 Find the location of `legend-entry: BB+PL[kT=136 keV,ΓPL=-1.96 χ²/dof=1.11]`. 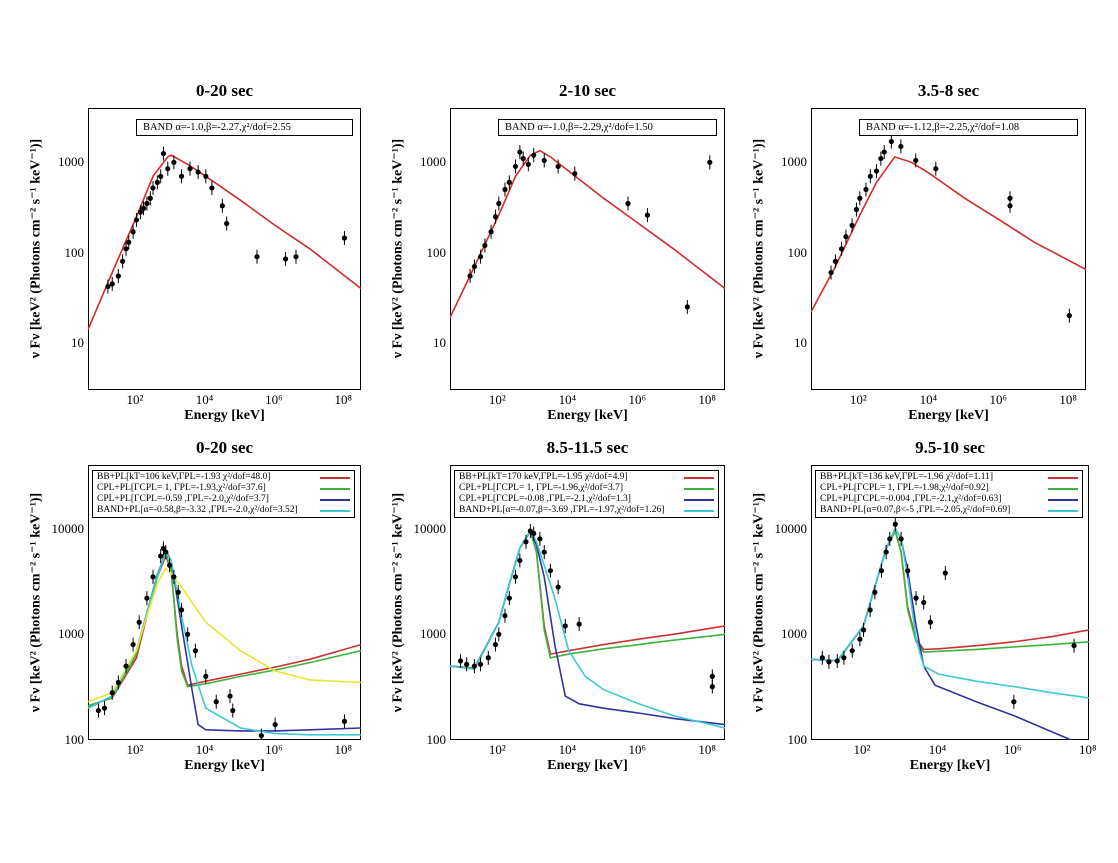

legend-entry: BB+PL[kT=136 keV,ΓPL=-1.96 χ²/dof=1.11] is located at coordinates (949, 477).